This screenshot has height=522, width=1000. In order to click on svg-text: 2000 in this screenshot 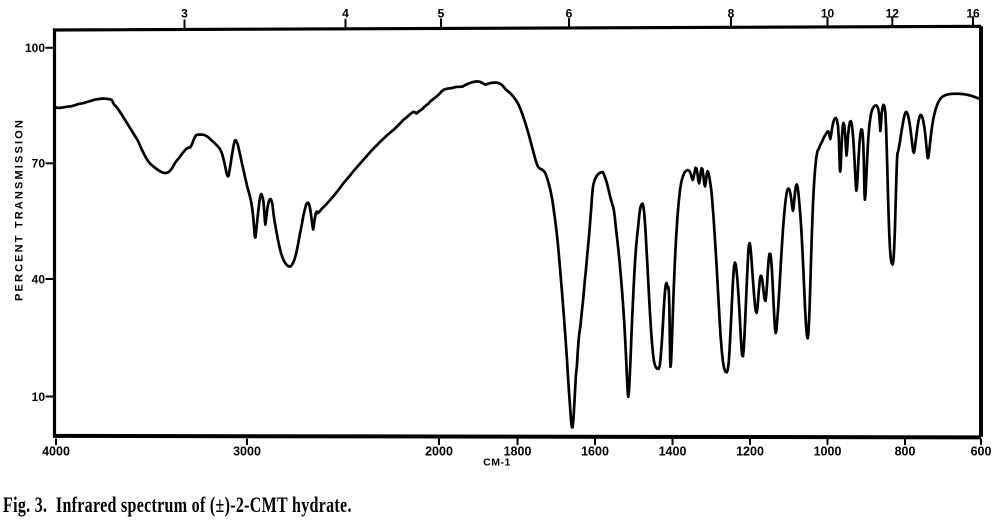, I will do `click(439, 452)`.